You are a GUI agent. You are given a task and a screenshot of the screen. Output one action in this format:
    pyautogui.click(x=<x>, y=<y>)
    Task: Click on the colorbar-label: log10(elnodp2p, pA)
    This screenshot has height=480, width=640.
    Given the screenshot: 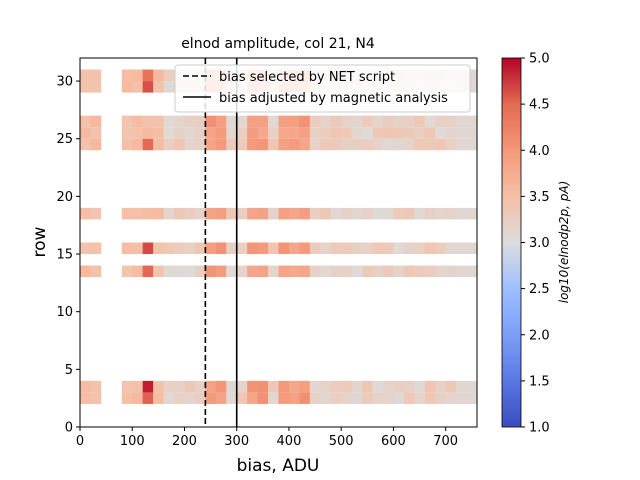 What is the action you would take?
    pyautogui.click(x=564, y=242)
    